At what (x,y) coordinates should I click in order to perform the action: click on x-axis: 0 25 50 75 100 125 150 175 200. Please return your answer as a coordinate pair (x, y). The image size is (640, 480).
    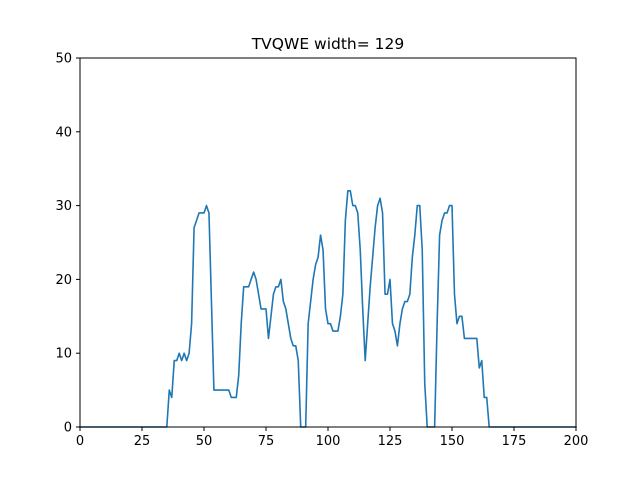
    Looking at the image, I should click on (332, 438).